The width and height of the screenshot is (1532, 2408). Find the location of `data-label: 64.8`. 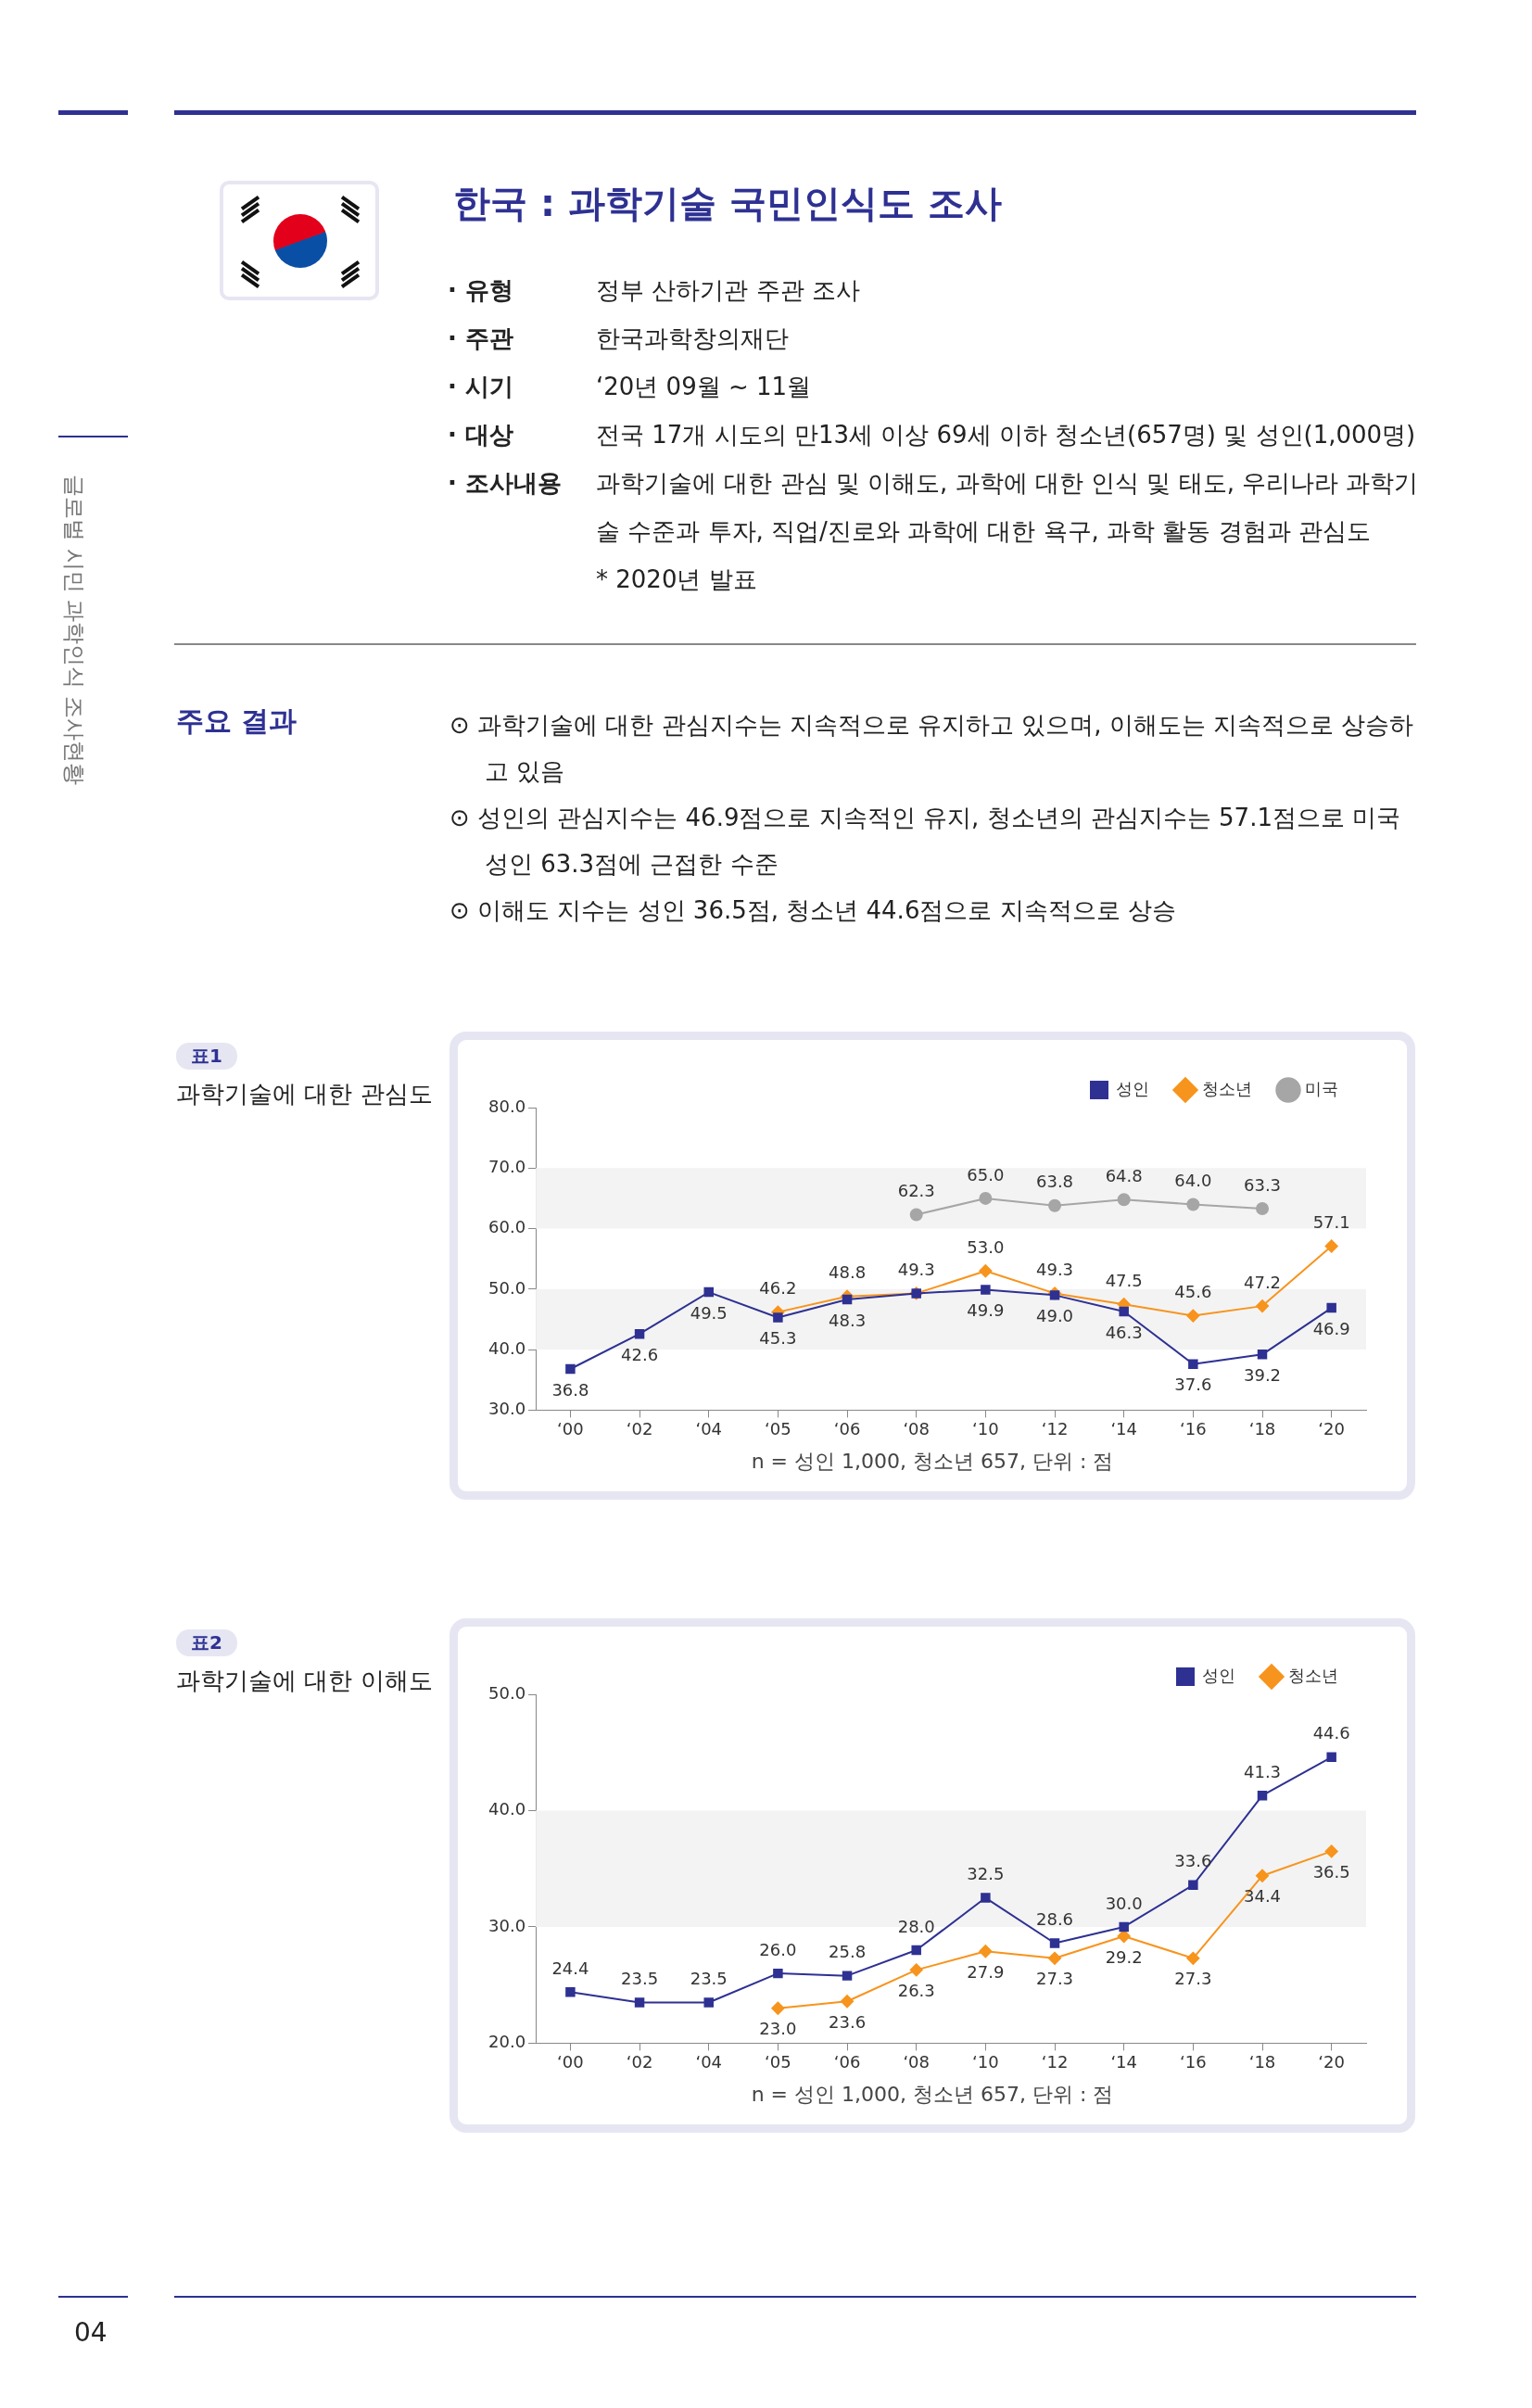

data-label: 64.8 is located at coordinates (1124, 1175).